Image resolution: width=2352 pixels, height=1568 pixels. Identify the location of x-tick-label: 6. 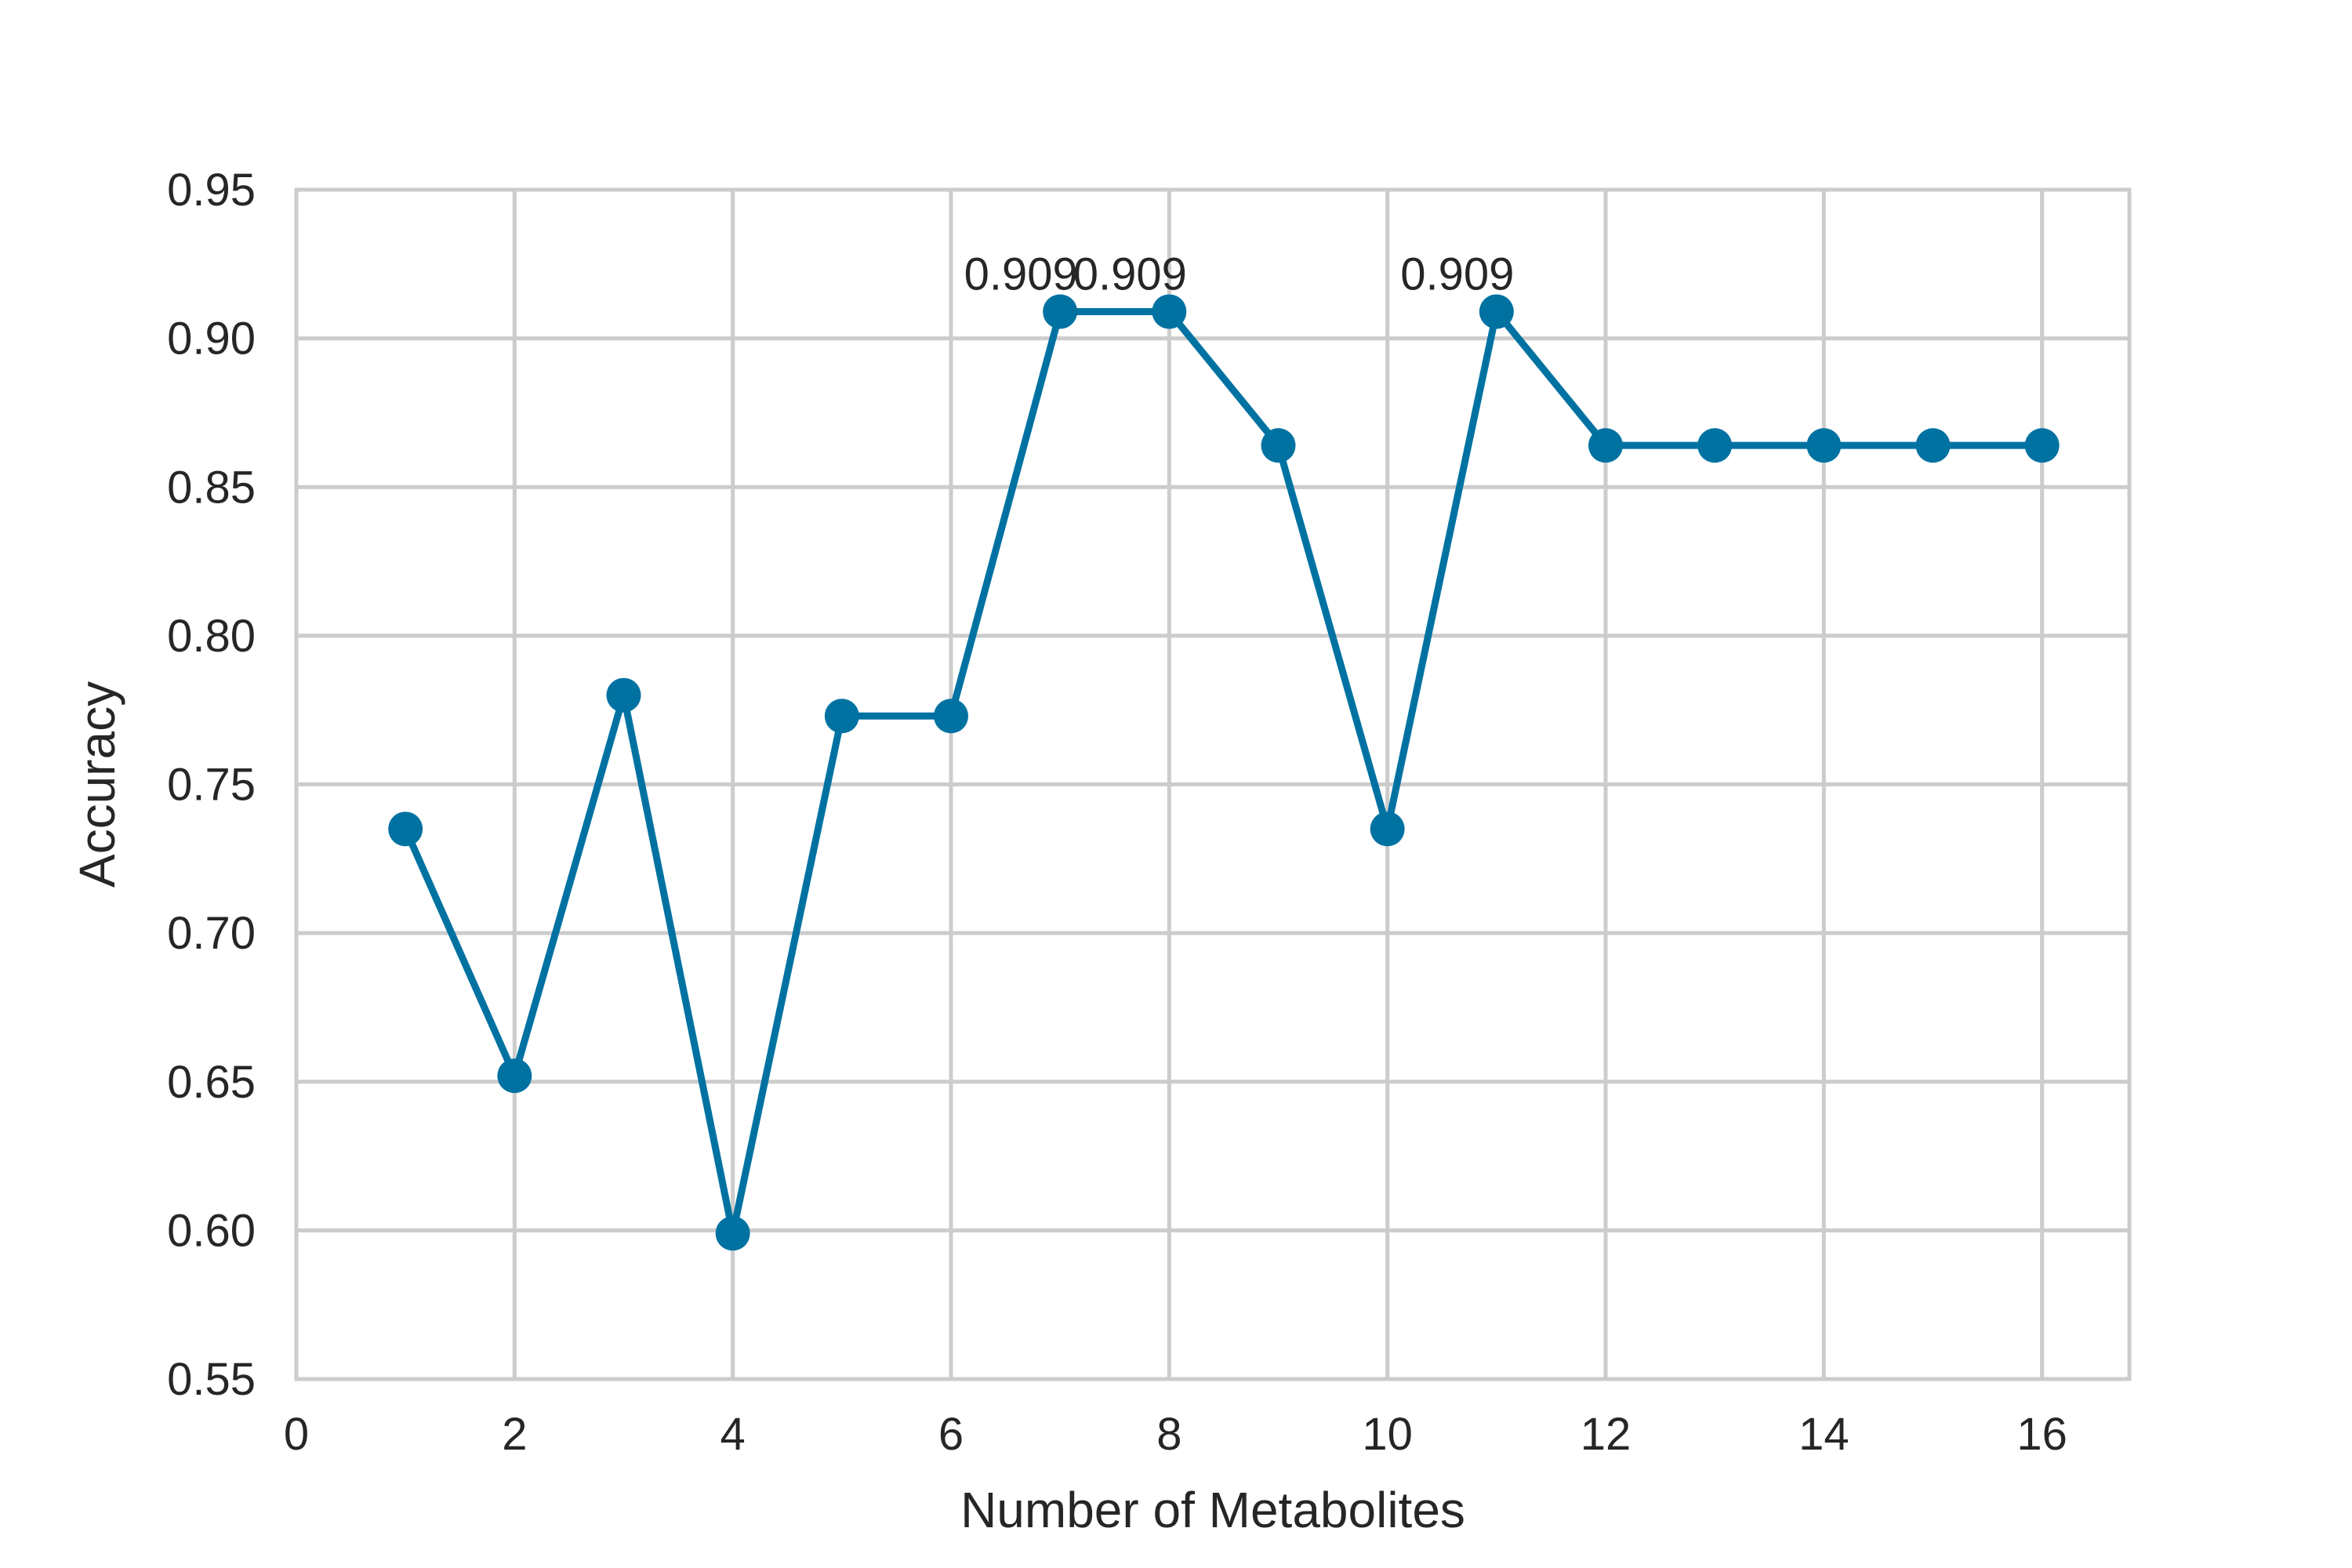
(951, 1434).